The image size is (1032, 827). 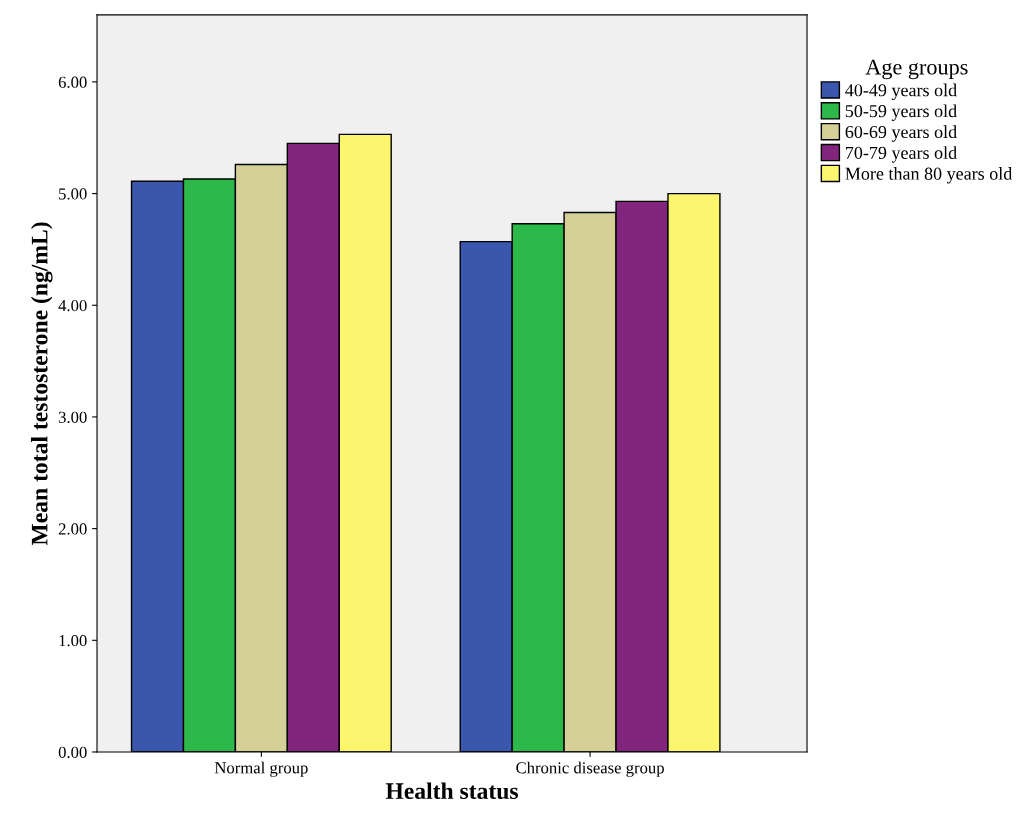 I want to click on y-tick-label: 2.00, so click(x=72, y=529).